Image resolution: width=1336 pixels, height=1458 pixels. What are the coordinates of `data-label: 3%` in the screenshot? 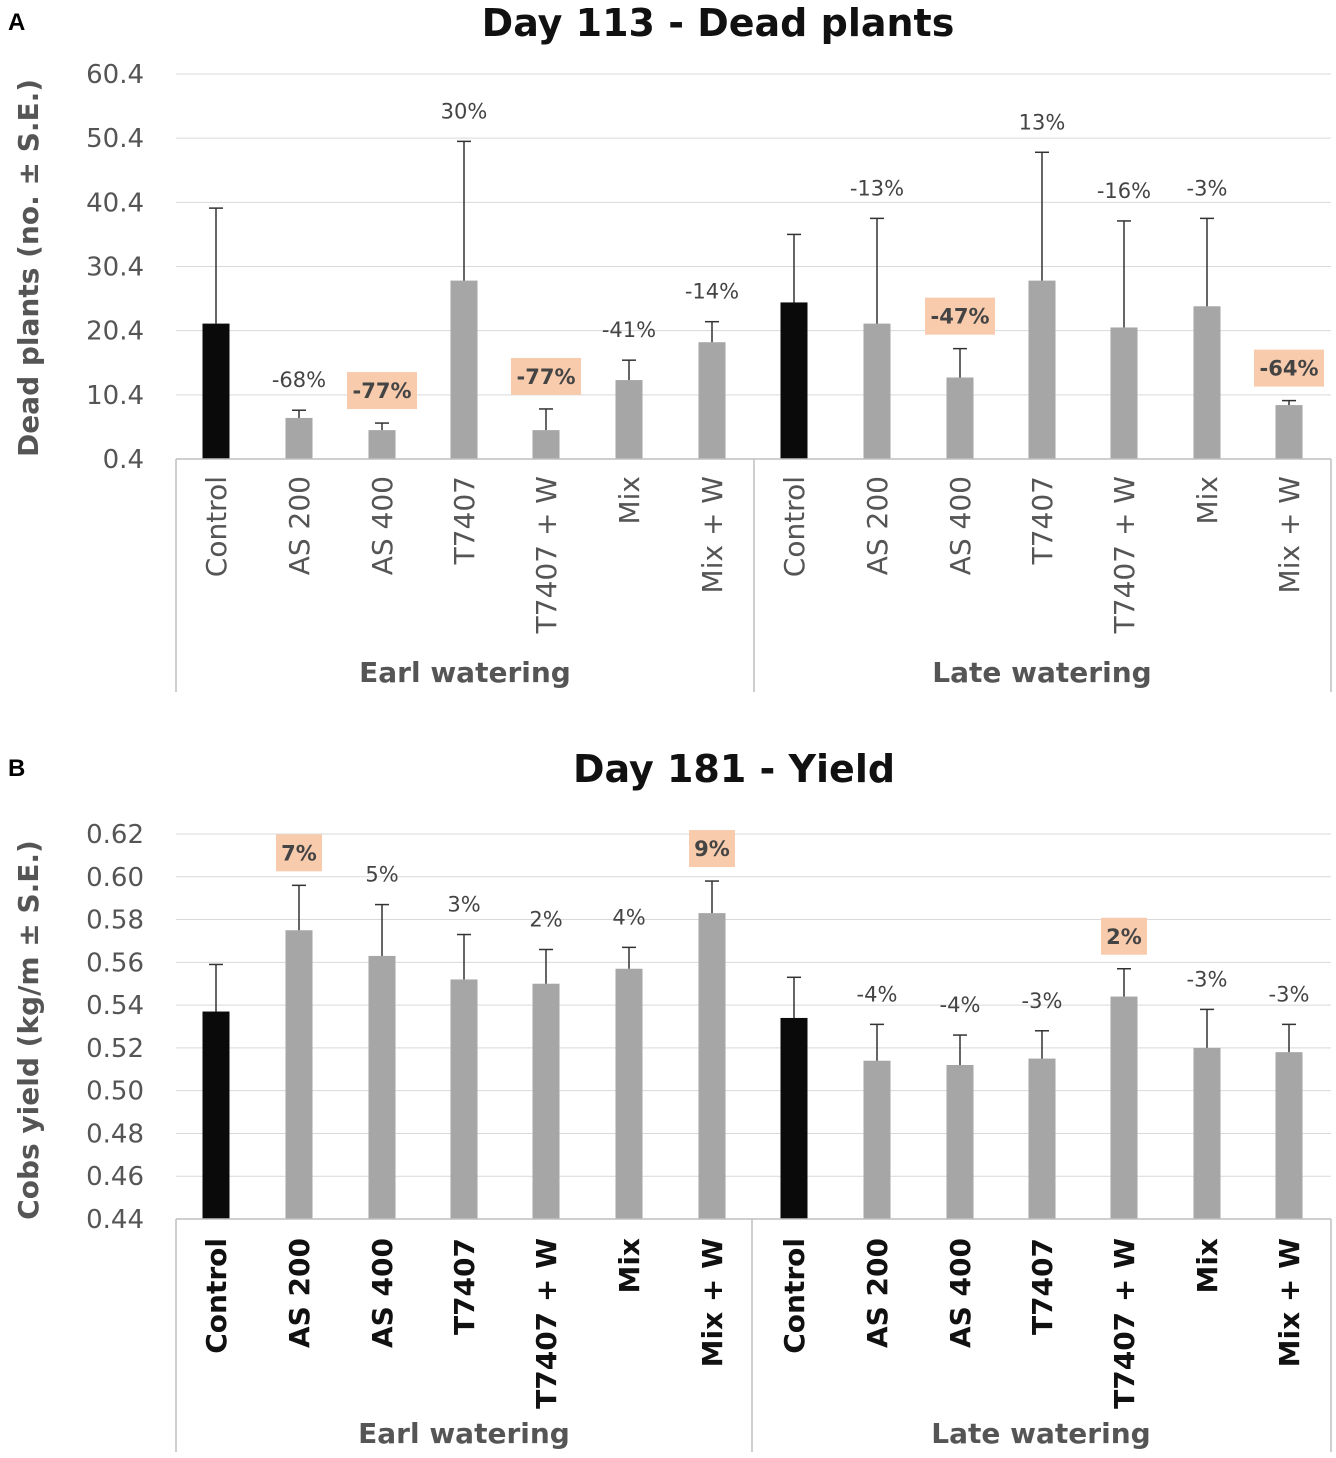 It's located at (463, 905).